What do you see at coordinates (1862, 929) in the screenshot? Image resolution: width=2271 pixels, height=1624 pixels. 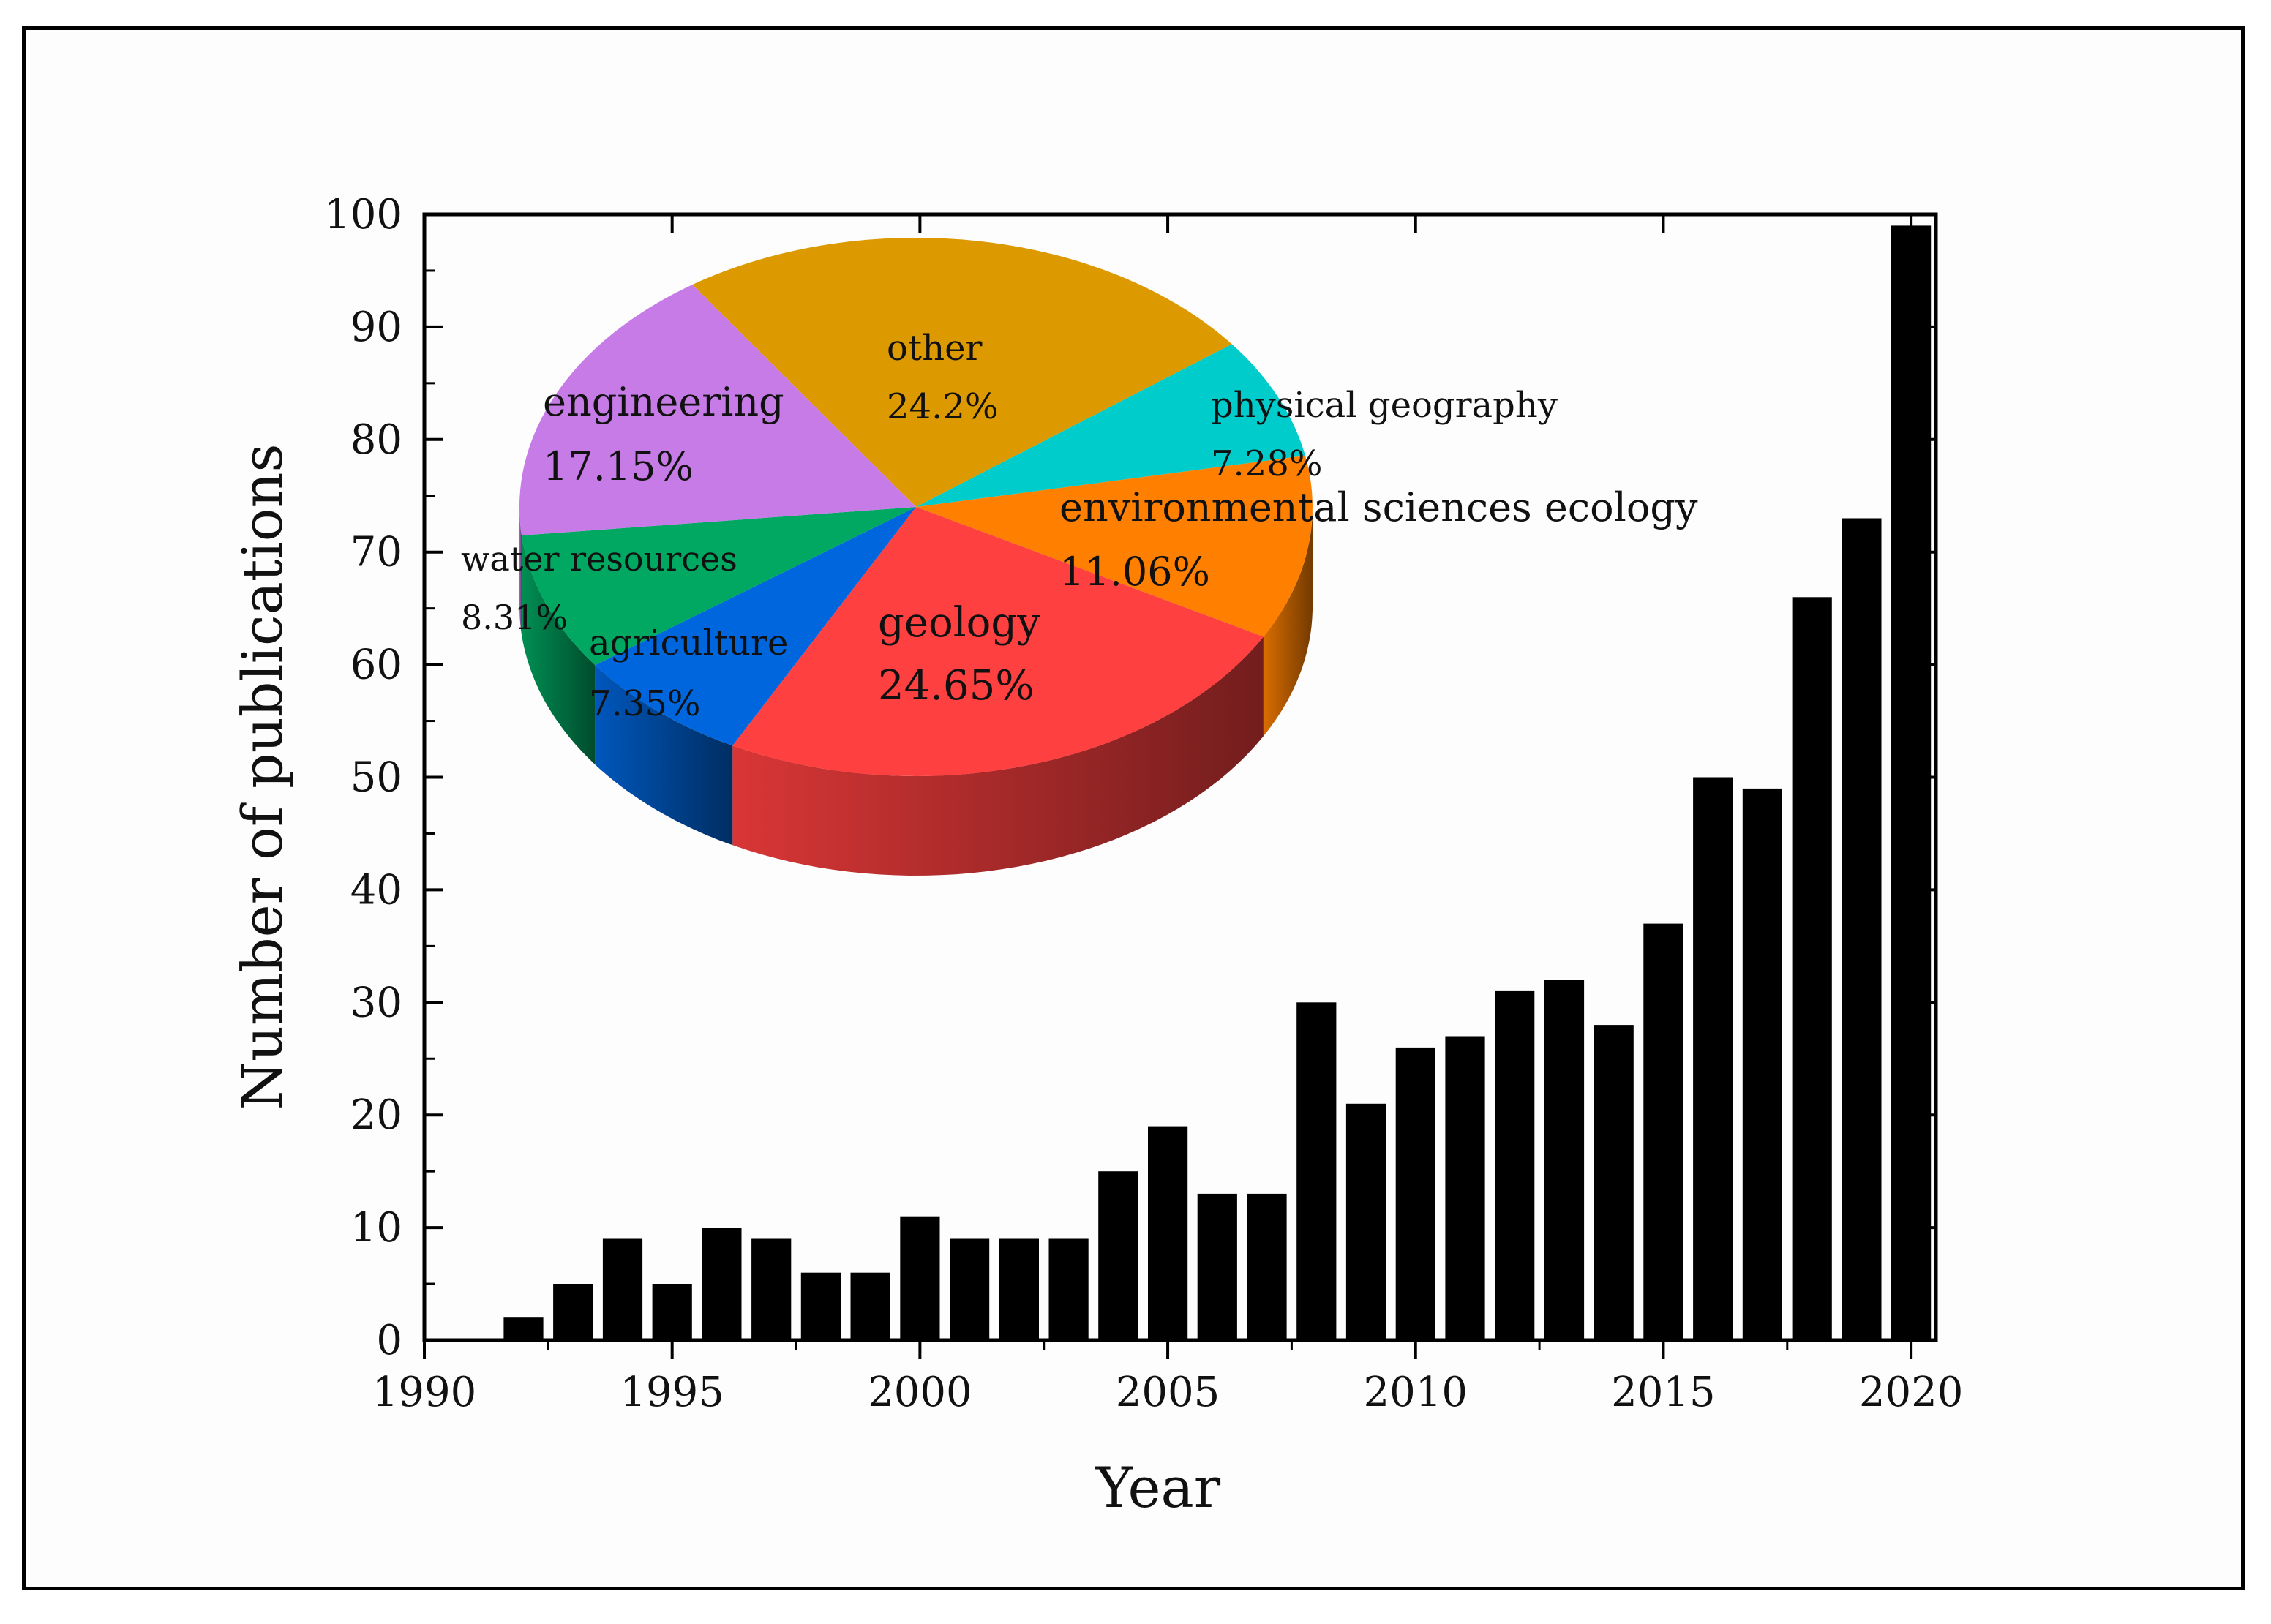 I see `bar-2019` at bounding box center [1862, 929].